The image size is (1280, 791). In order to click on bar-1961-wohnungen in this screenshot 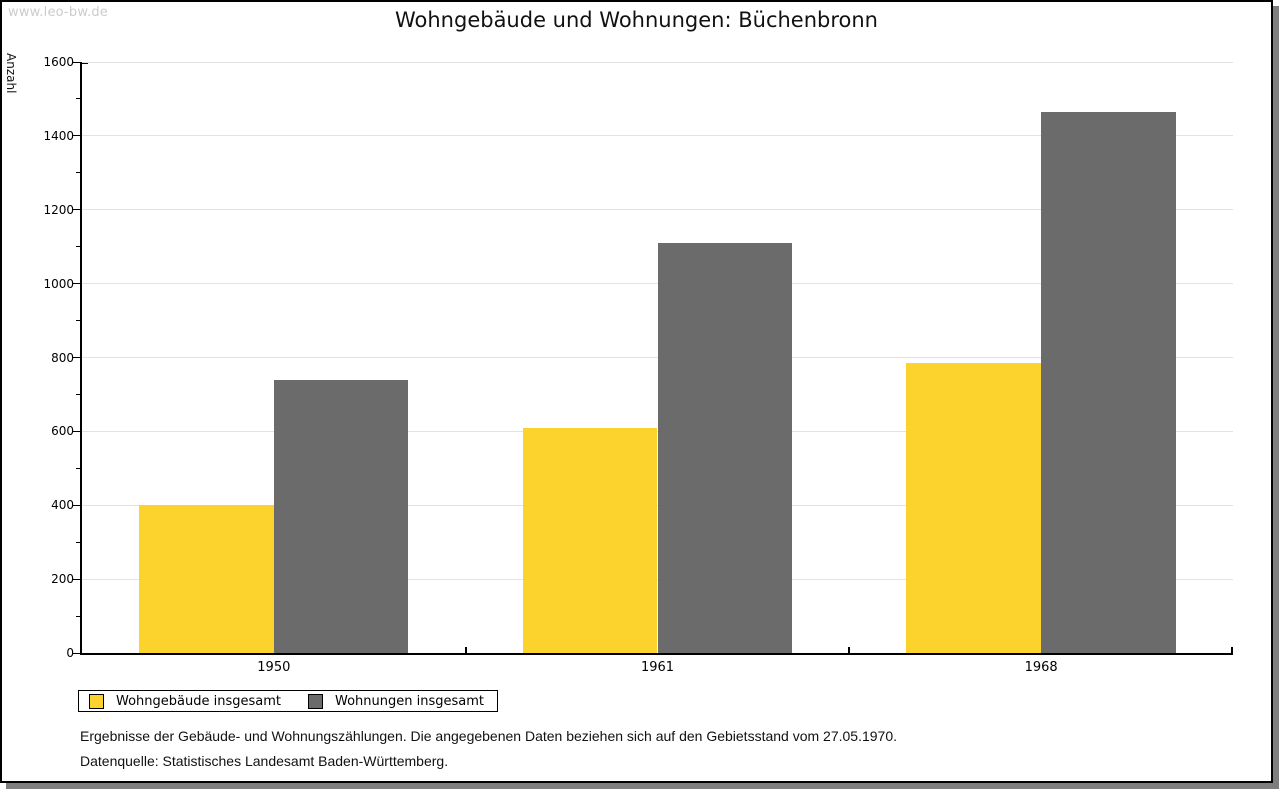, I will do `click(725, 447)`.